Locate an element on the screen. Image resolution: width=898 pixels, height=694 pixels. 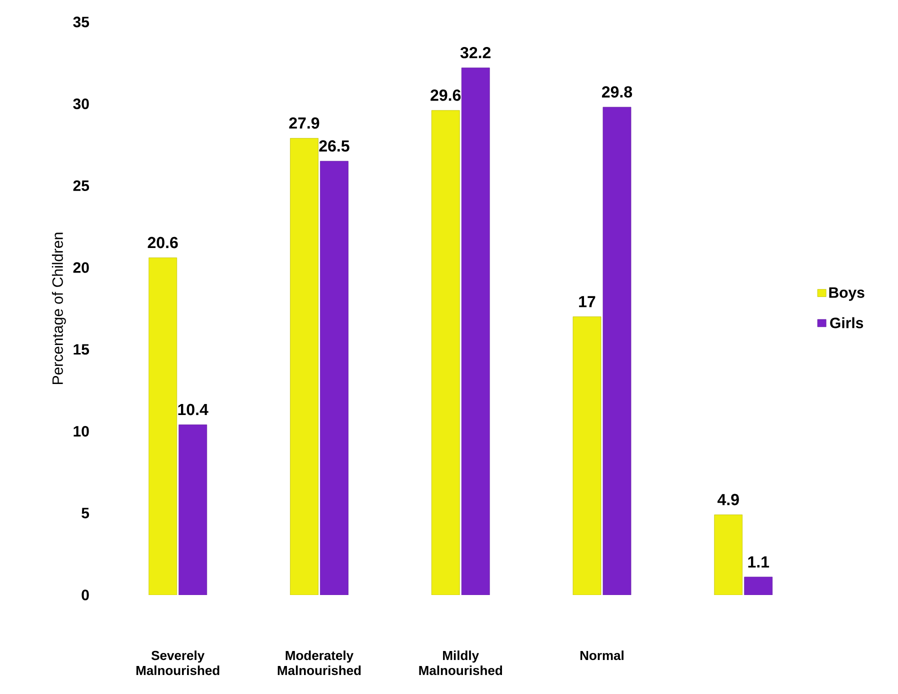
legend-label: Girls is located at coordinates (847, 322).